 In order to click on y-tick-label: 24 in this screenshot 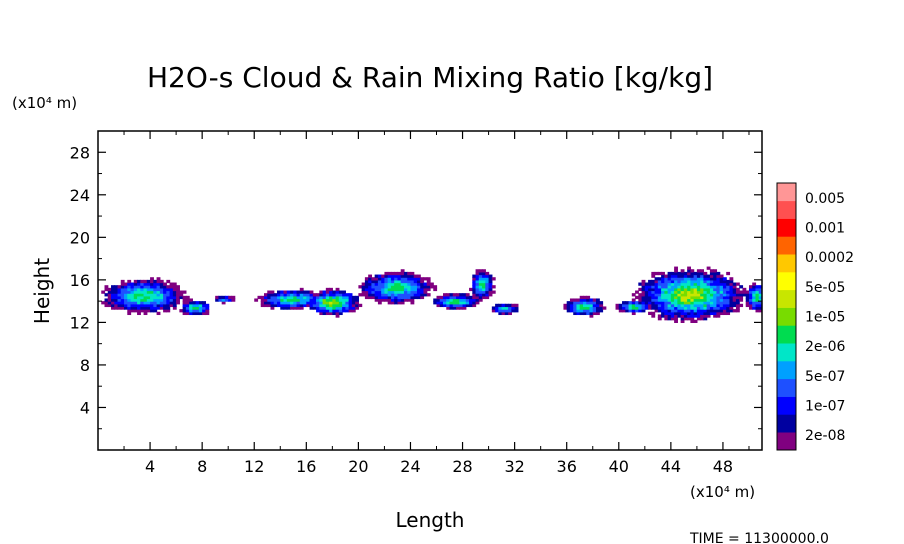, I will do `click(80, 195)`.